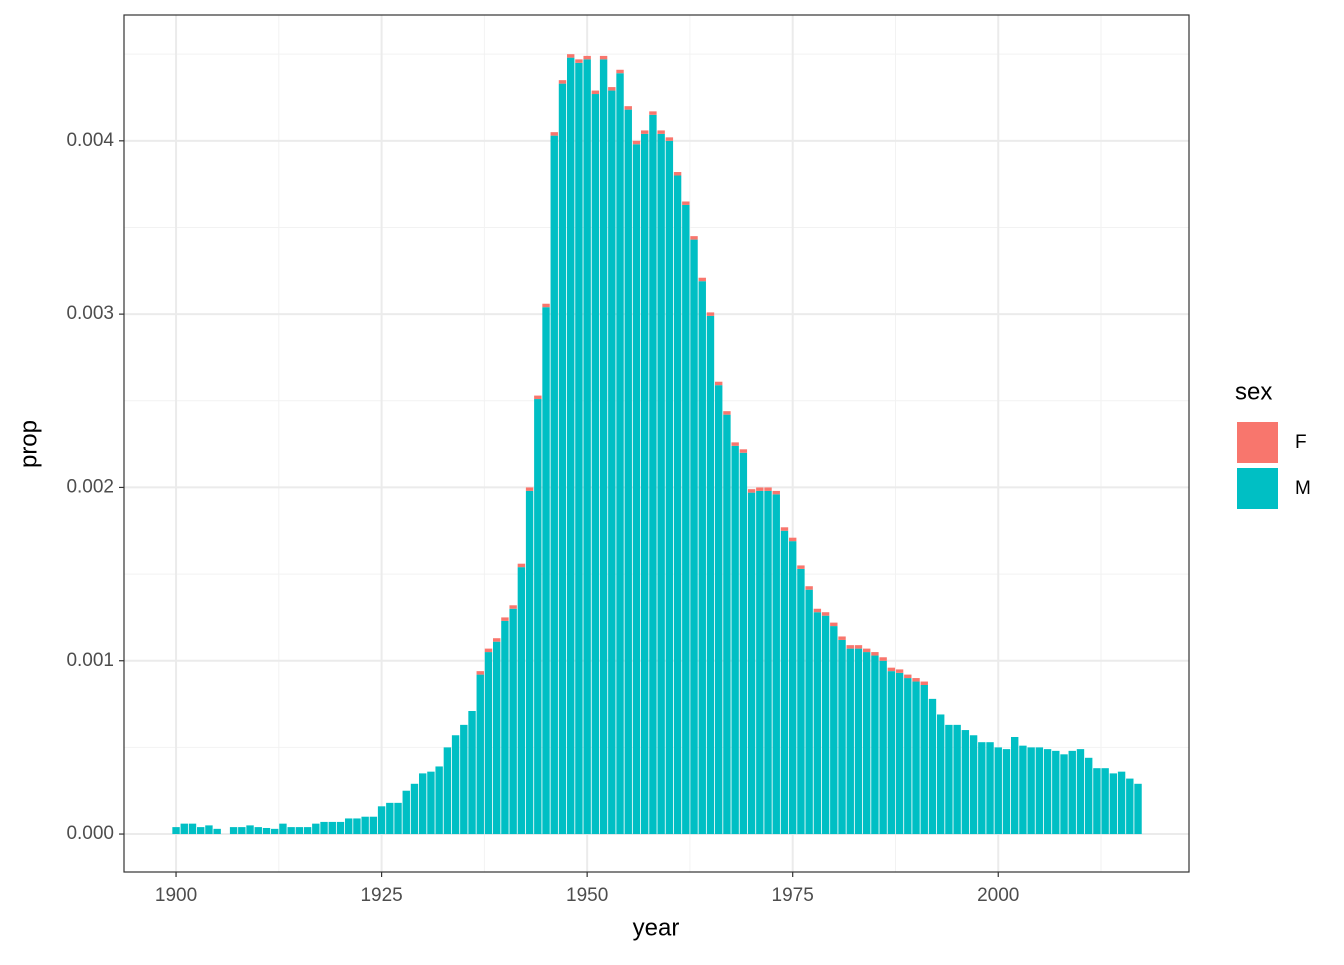 This screenshot has height=965, width=1344. Describe the element at coordinates (90, 660) in the screenshot. I see `y-tick-label: 0.001` at that location.